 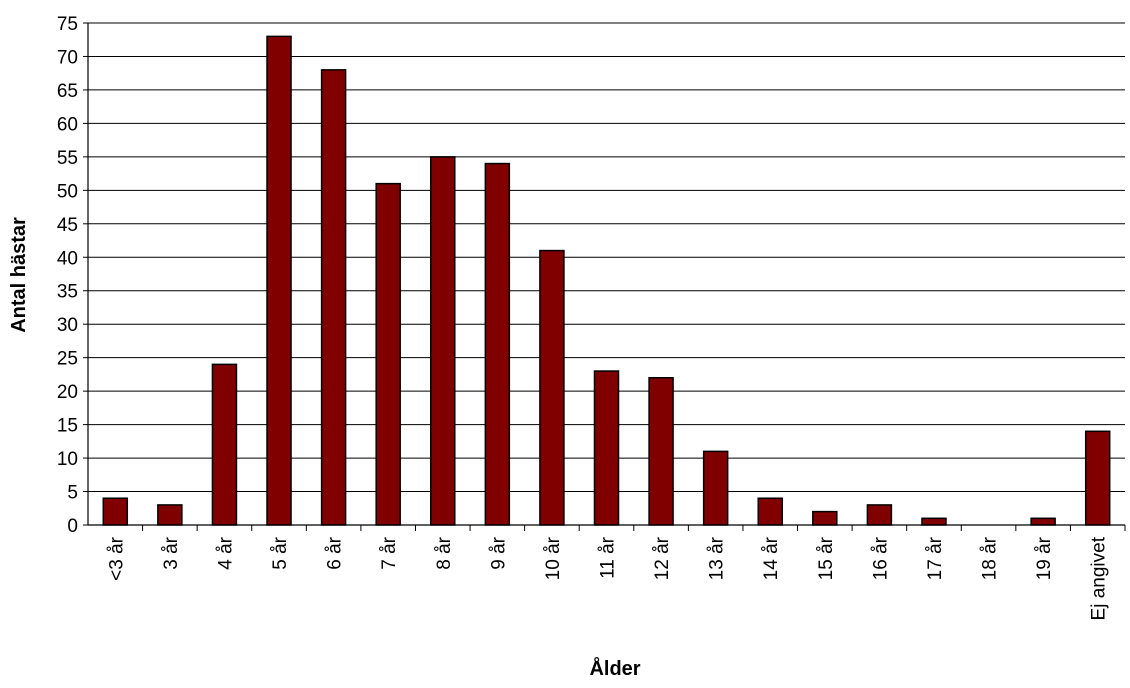 What do you see at coordinates (171, 552) in the screenshot?
I see `x-tick-label: 3 år` at bounding box center [171, 552].